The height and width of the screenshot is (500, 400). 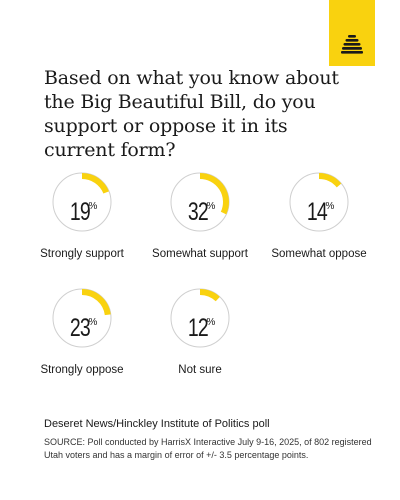 I want to click on stat-strongly-oppose: 23% Strongly oppose, so click(x=82, y=343).